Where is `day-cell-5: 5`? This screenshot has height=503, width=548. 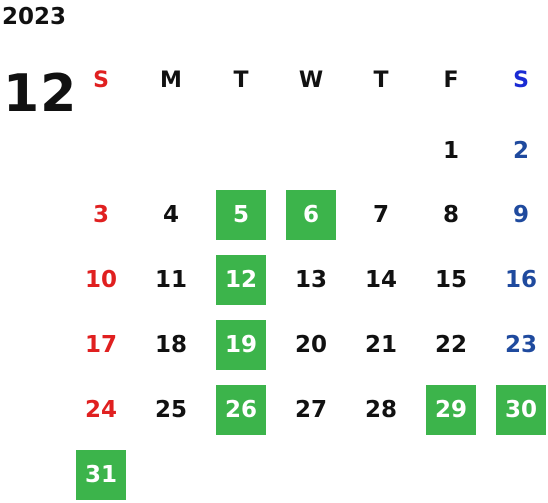 day-cell-5: 5 is located at coordinates (241, 215).